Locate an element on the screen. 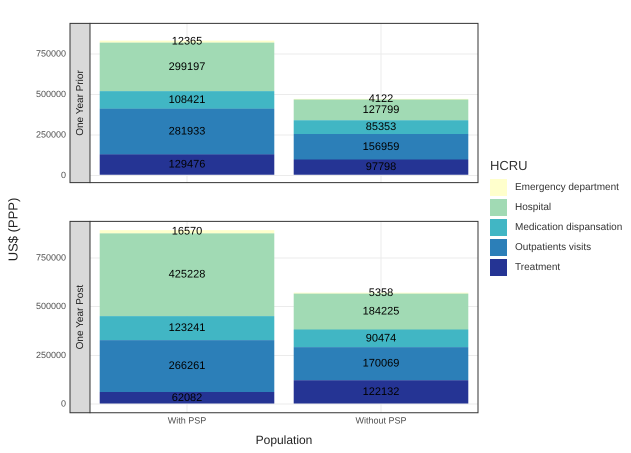  legend-label: Outpatients visits is located at coordinates (553, 247).